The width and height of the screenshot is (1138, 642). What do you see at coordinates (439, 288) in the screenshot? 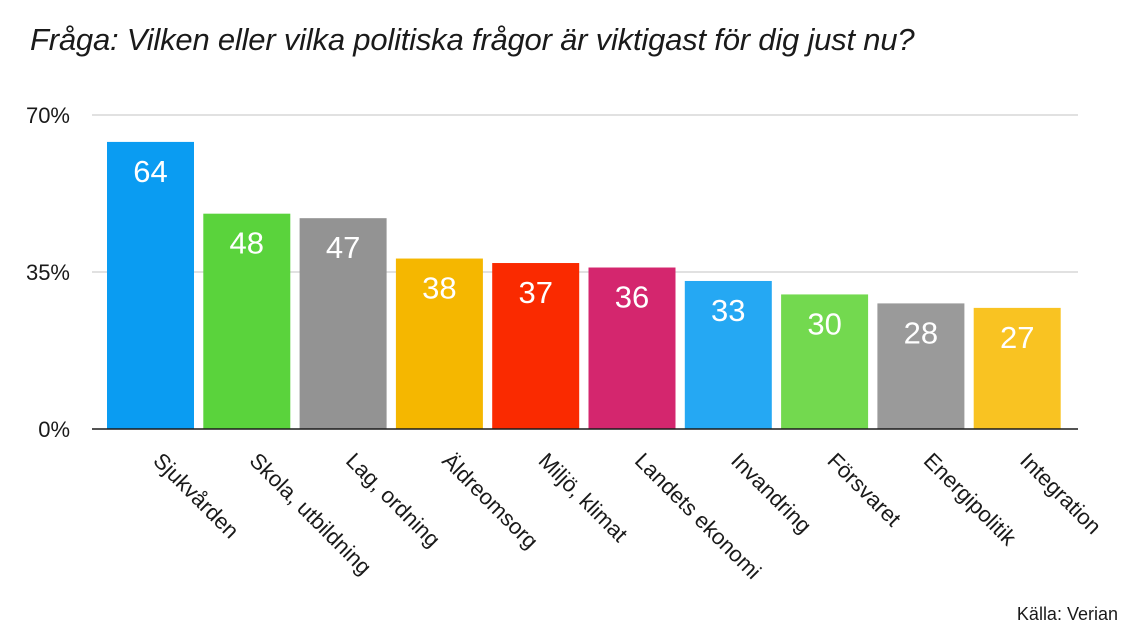
I see `data-label: 38` at bounding box center [439, 288].